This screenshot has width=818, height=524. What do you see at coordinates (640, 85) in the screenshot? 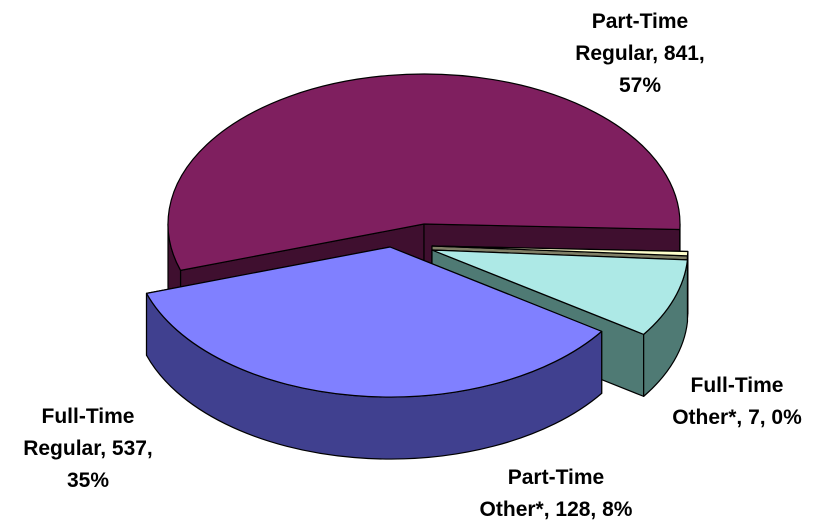
I see `data-label-line: 57%` at bounding box center [640, 85].